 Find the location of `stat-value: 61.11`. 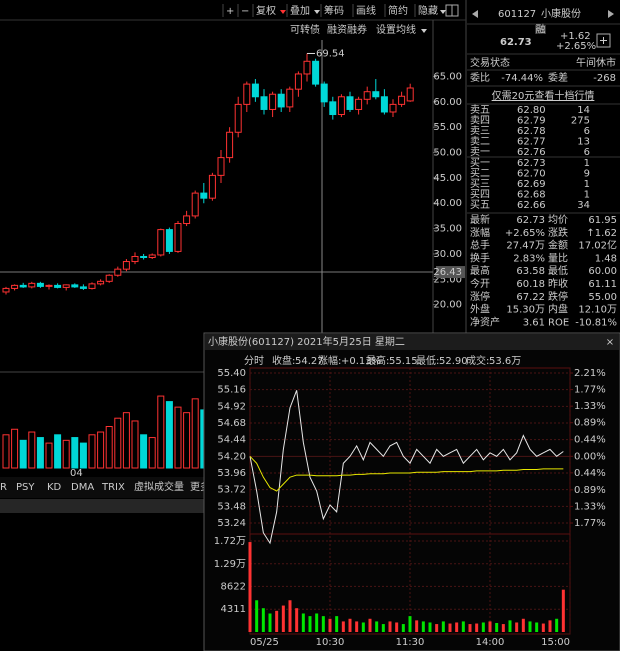

stat-value: 61.11 is located at coordinates (602, 284).